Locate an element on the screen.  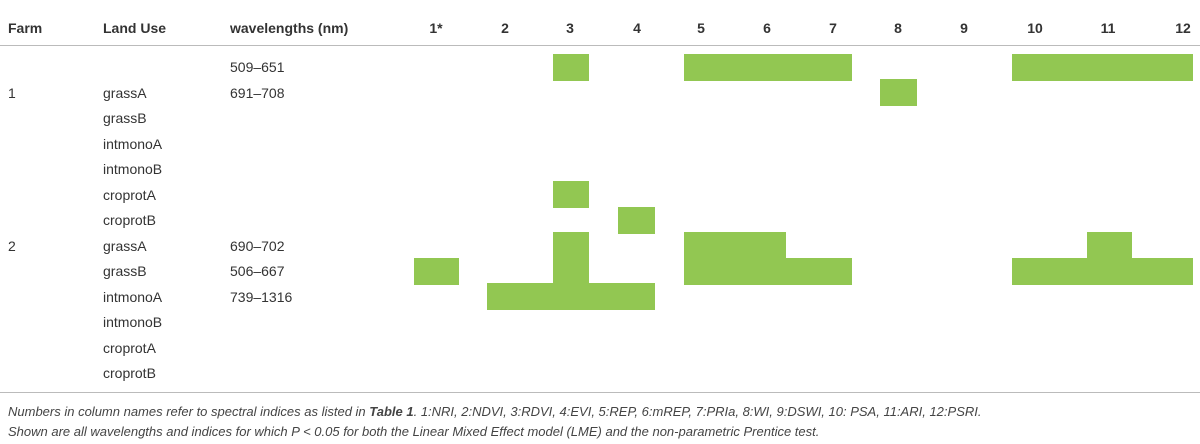
wavelengths-cell: 691–708 is located at coordinates (257, 92).